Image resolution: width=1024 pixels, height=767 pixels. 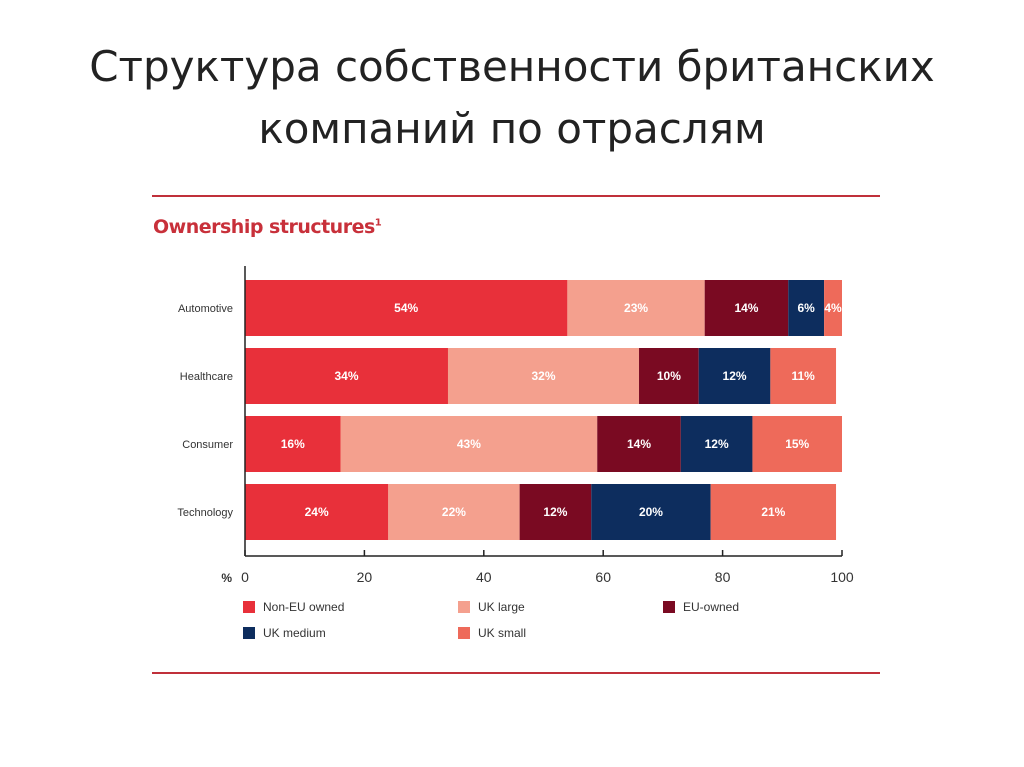 I want to click on chart-title-footnote: 1, so click(x=378, y=223).